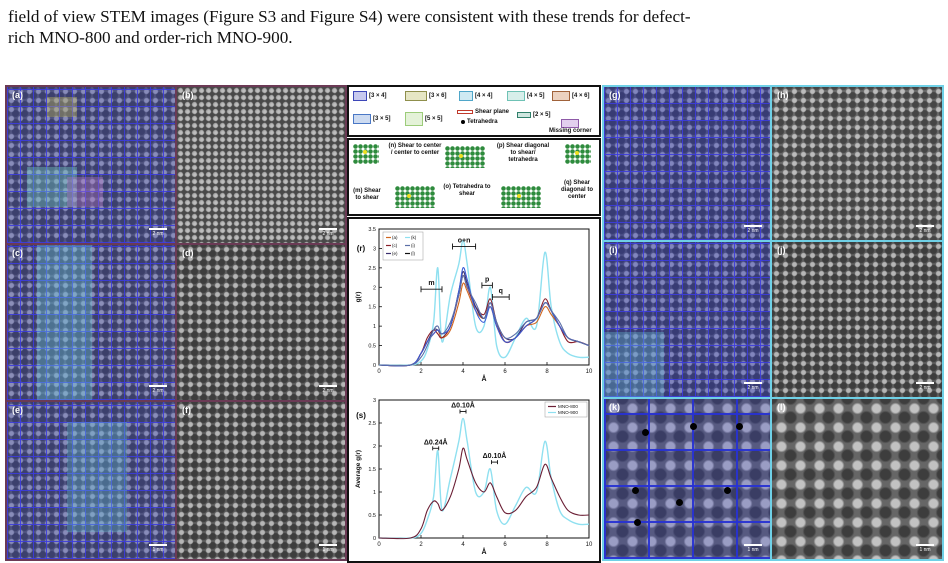 The width and height of the screenshot is (948, 563). What do you see at coordinates (476, 96) in the screenshot?
I see `legend-item-4x4: [4 × 4]` at bounding box center [476, 96].